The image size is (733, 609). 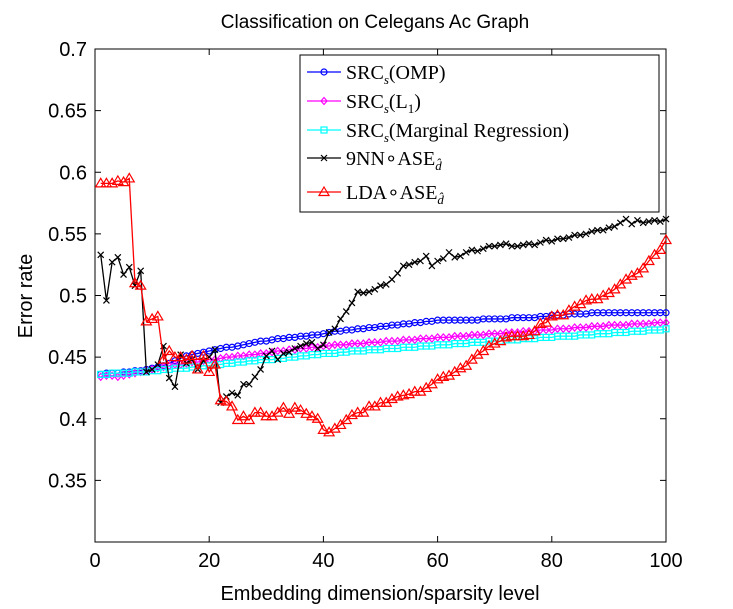 I want to click on legend-entry: SRCs(OMP), so click(x=376, y=74).